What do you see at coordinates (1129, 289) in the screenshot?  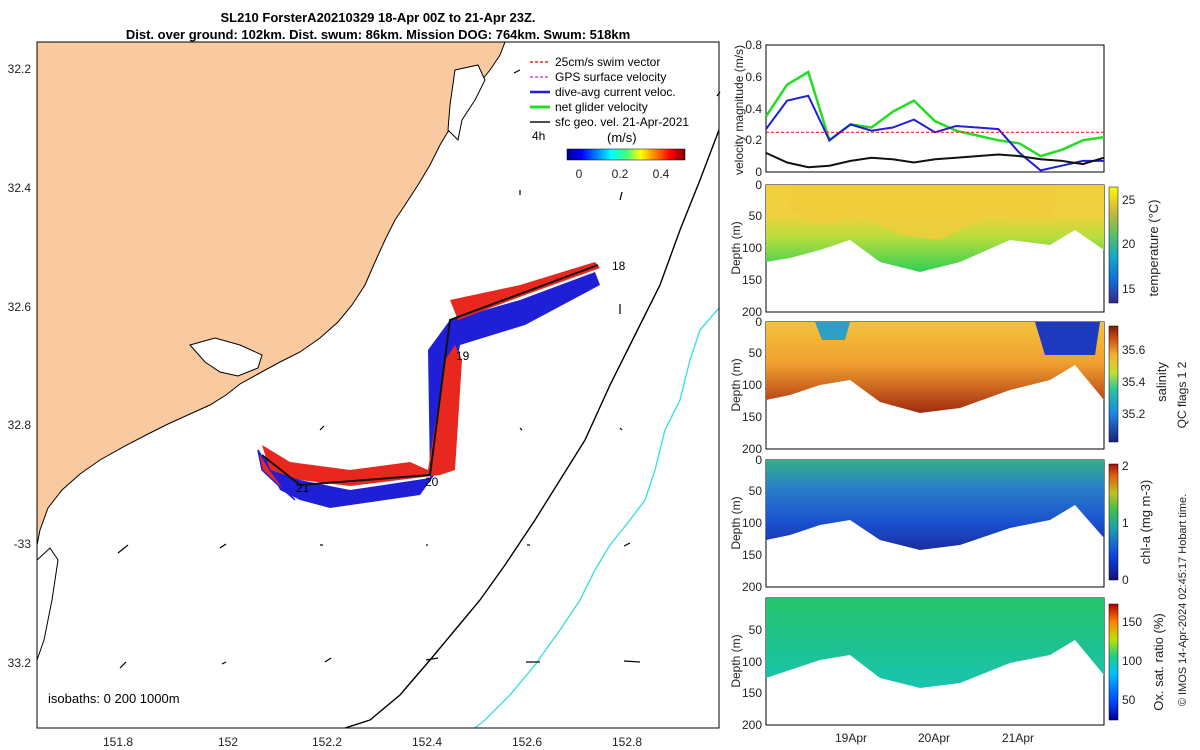 I see `temp-cb-tick: 15` at bounding box center [1129, 289].